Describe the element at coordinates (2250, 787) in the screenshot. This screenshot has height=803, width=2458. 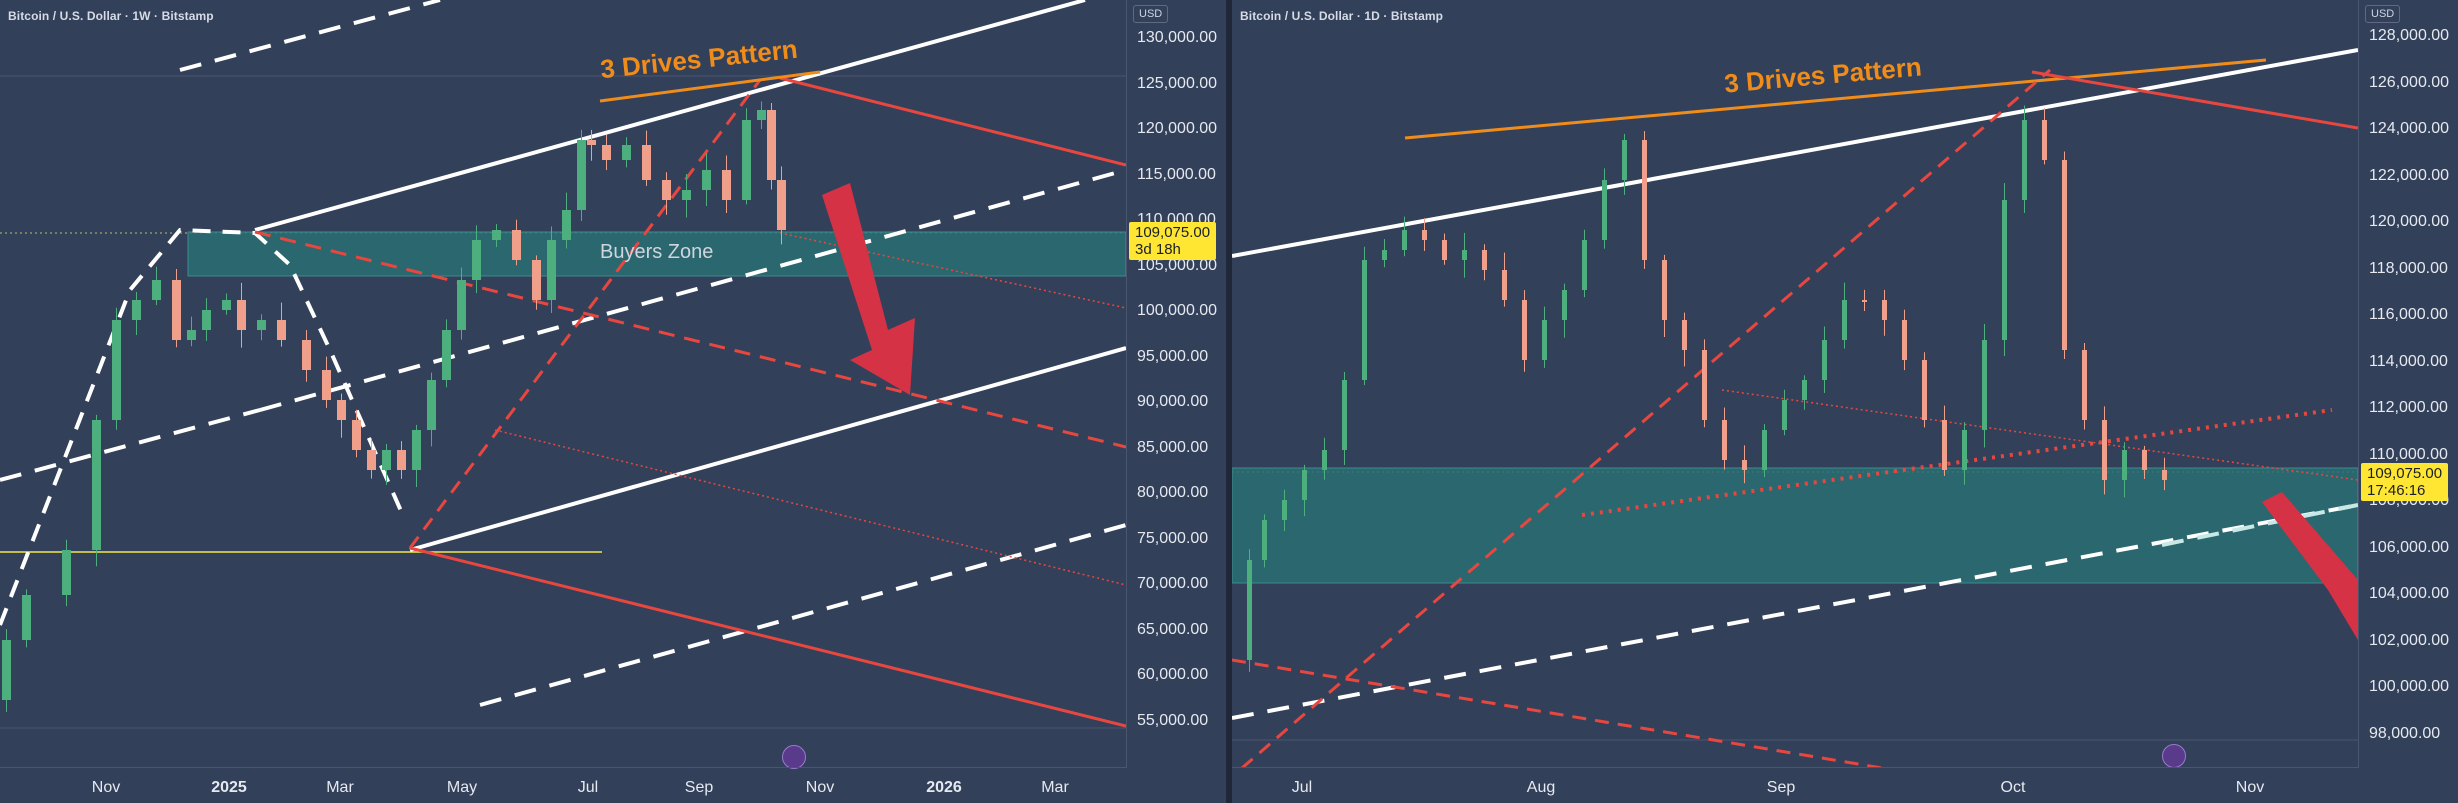
I see `daily-time-tick: Nov` at that location.